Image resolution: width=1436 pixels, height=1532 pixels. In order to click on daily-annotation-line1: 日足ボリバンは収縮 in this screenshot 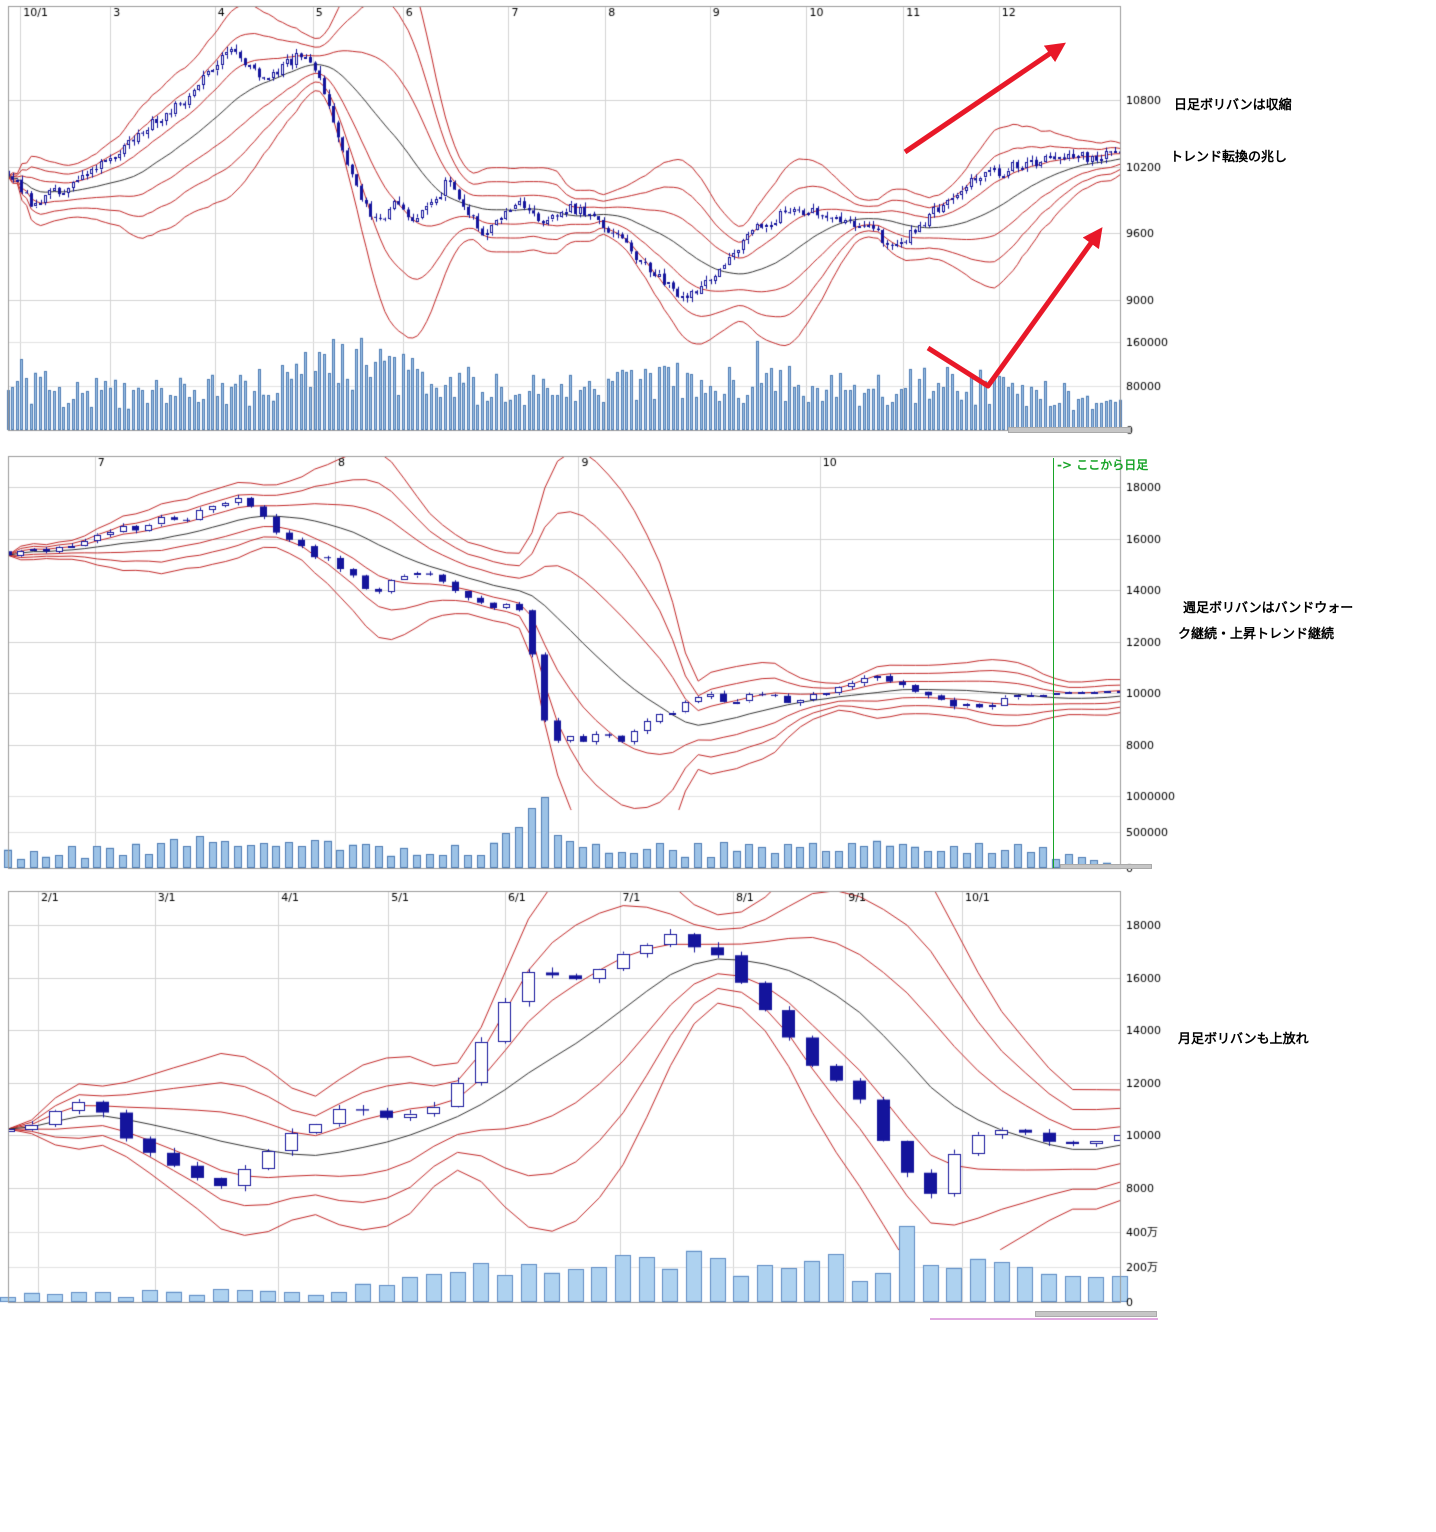, I will do `click(1233, 105)`.